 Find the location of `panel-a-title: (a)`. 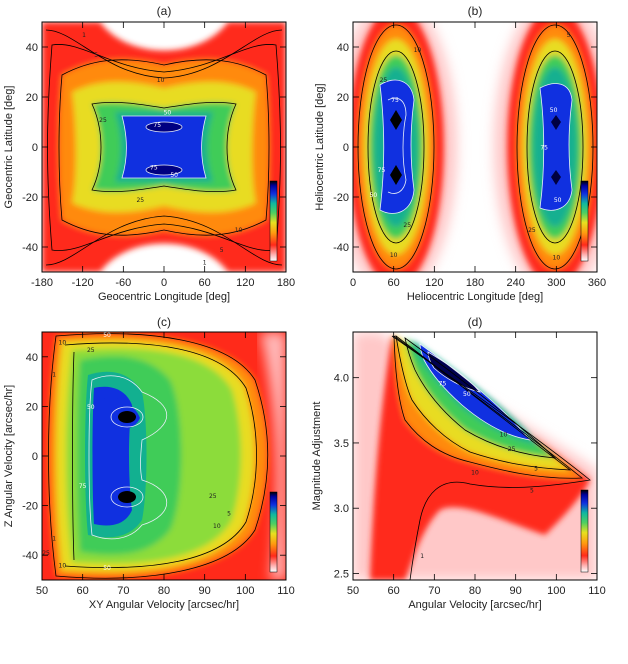

panel-a-title: (a) is located at coordinates (164, 11).